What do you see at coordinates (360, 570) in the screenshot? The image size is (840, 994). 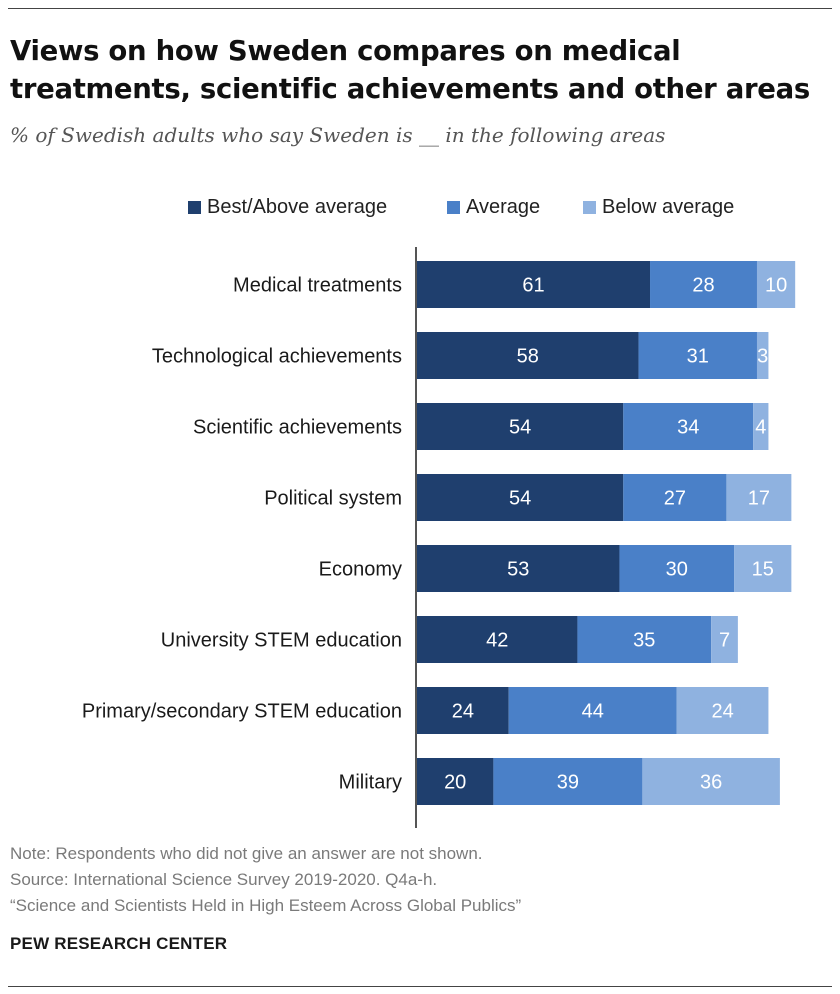 I see `category-label: Economy` at bounding box center [360, 570].